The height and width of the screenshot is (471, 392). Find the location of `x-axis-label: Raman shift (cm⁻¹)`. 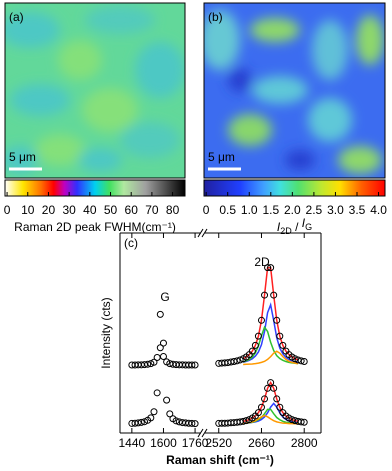

x-axis-label: Raman shift (cm⁻¹) is located at coordinates (220, 460).